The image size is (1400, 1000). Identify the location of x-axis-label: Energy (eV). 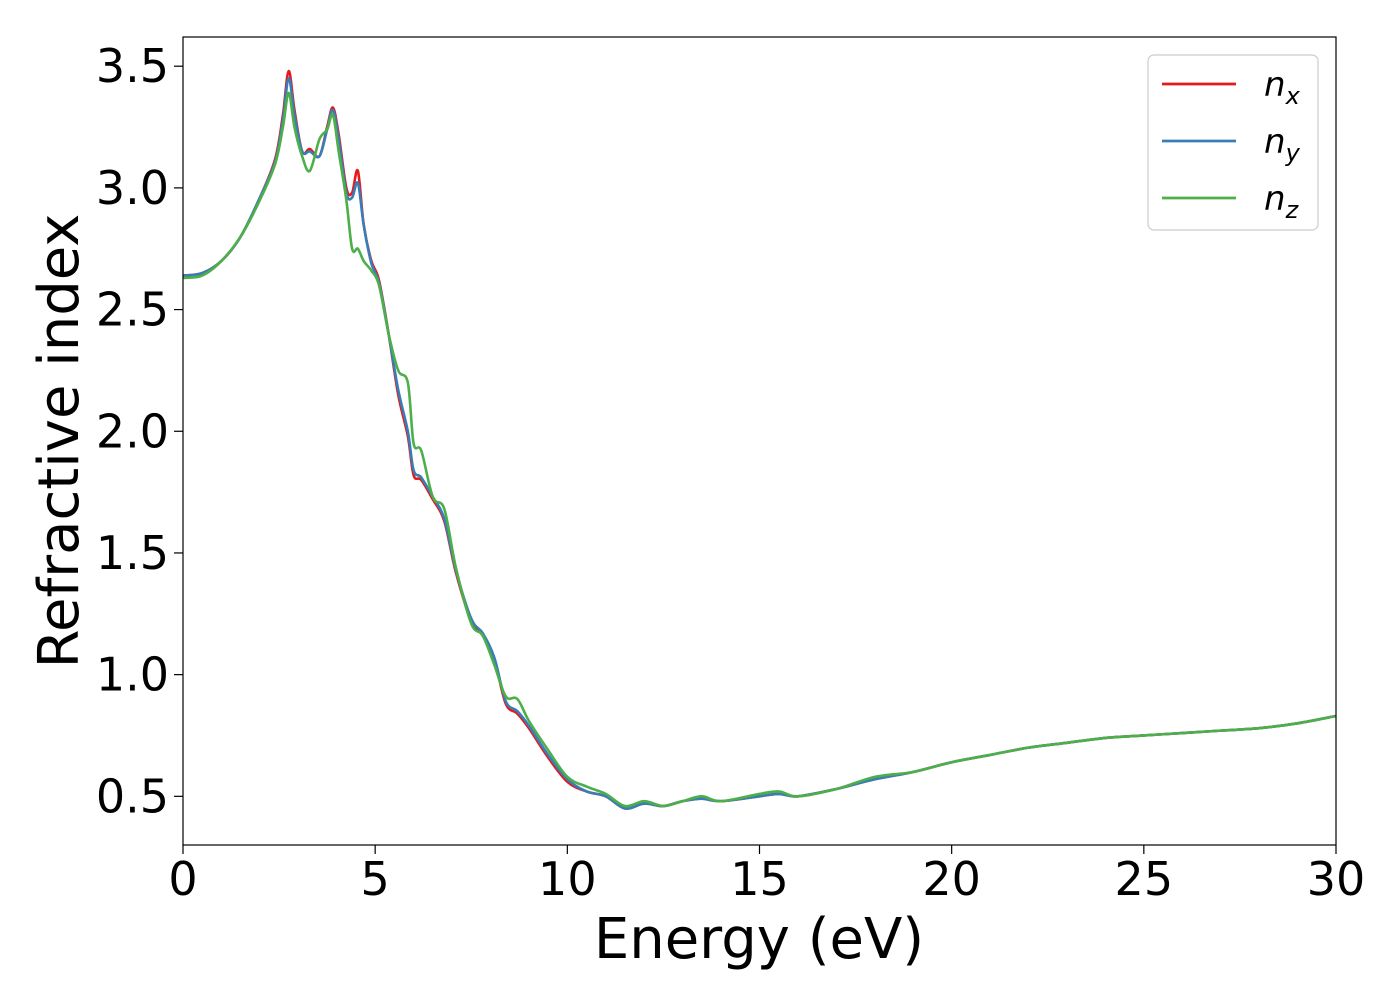
(759, 939).